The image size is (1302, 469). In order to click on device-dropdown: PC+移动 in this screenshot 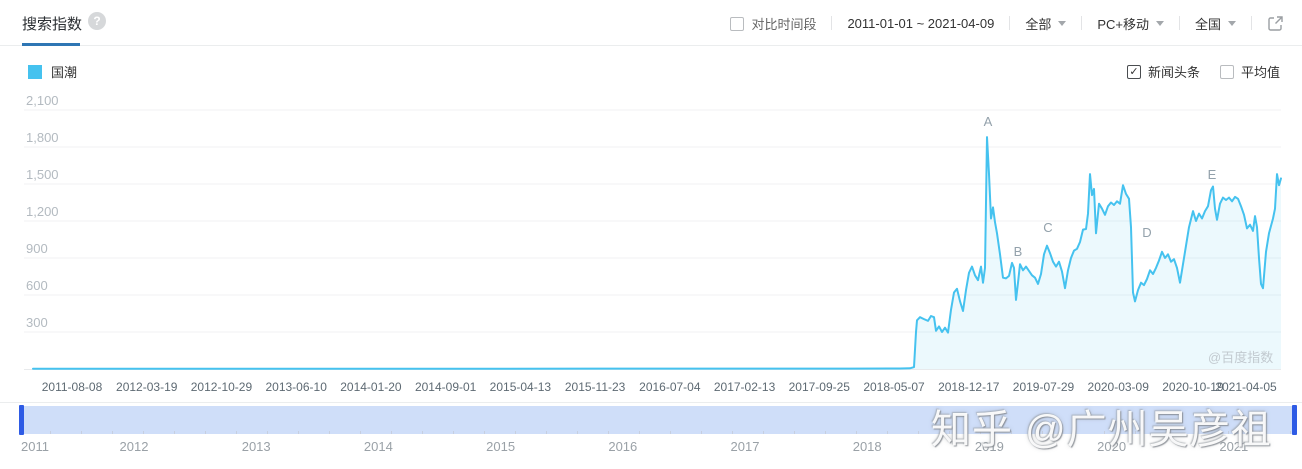, I will do `click(1130, 23)`.